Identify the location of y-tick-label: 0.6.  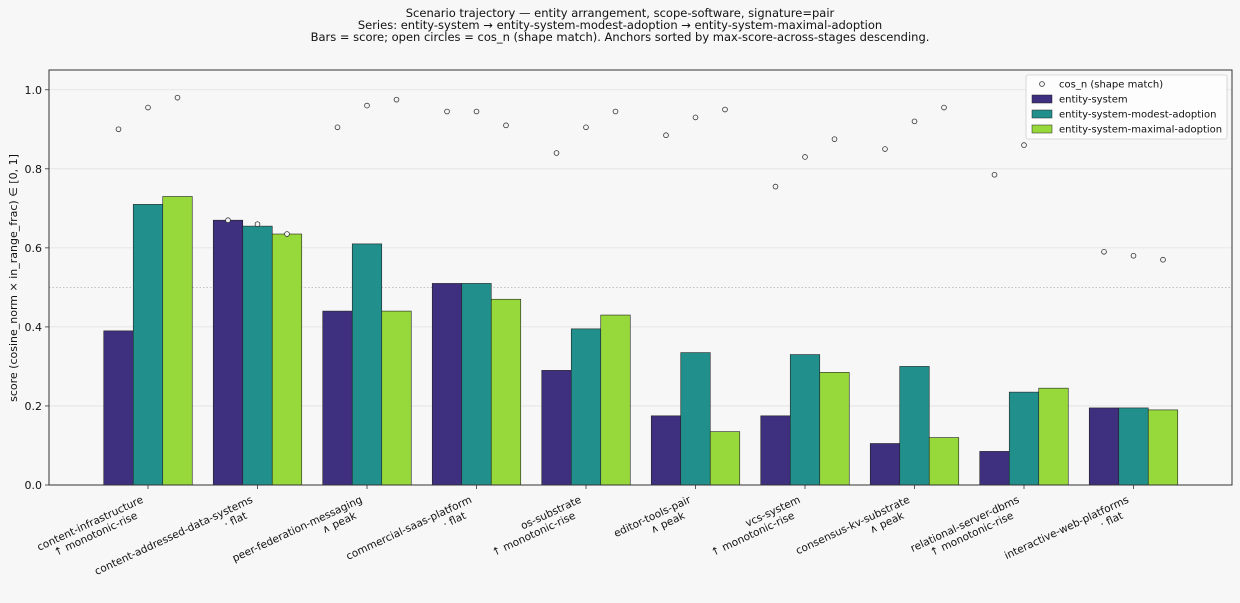
(34, 248).